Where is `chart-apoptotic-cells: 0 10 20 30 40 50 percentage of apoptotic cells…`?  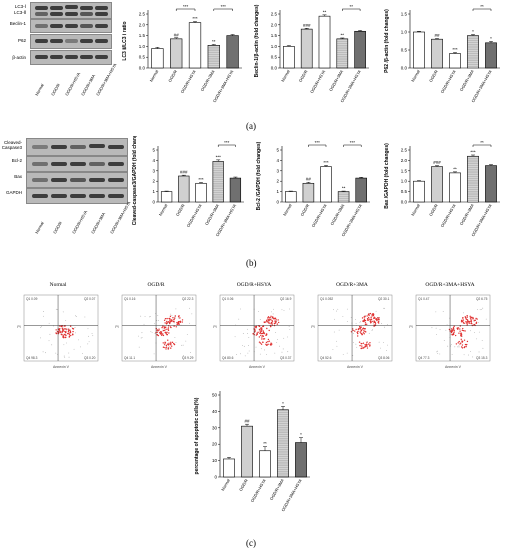 chart-apoptotic-cells: 0 10 20 30 40 50 percentage of apoptotic cells… is located at coordinates (252, 451).